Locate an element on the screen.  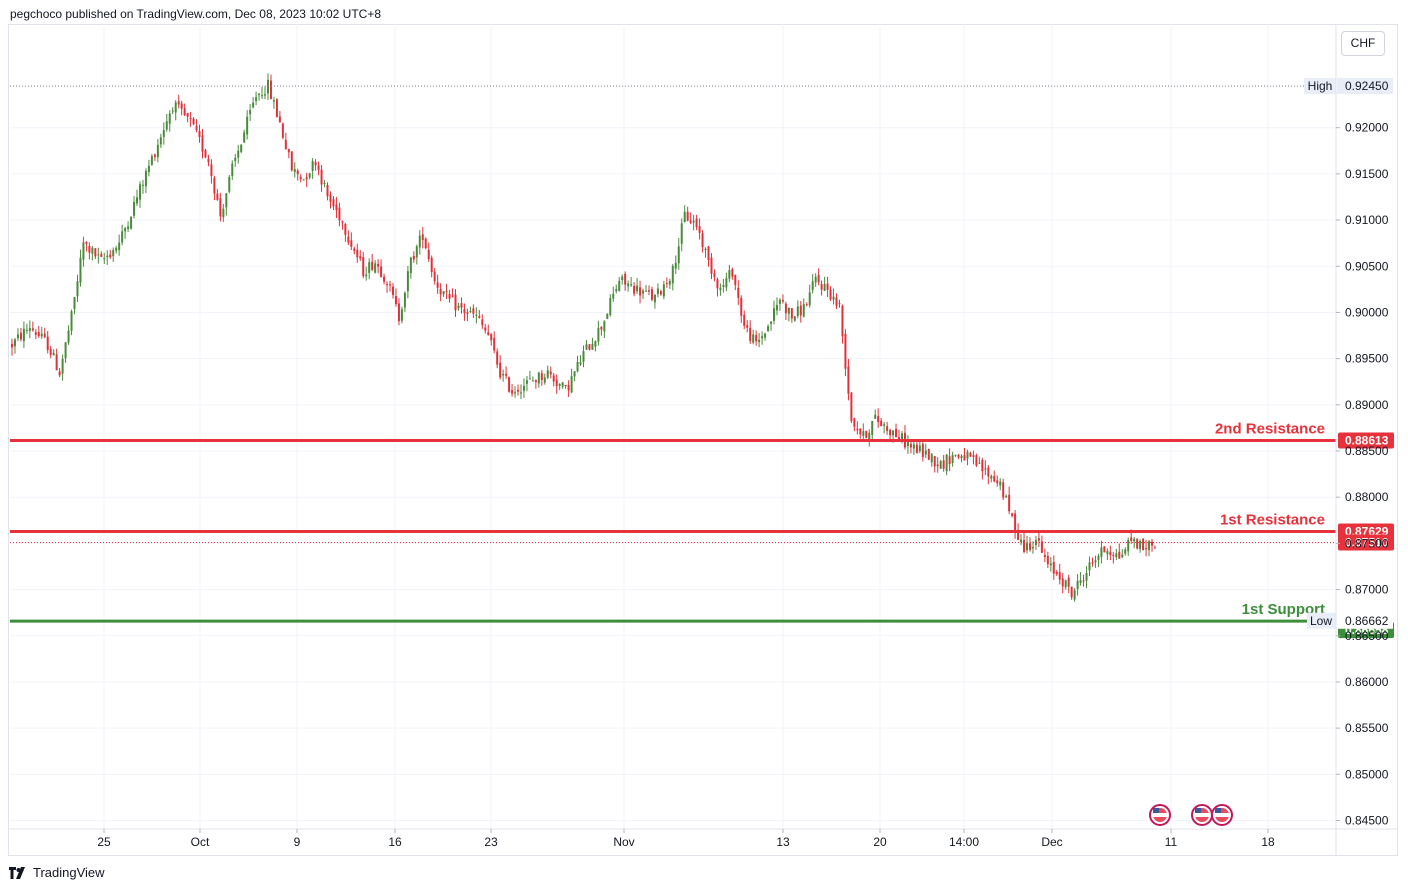
low-tag-label: Low is located at coordinates (1321, 621).